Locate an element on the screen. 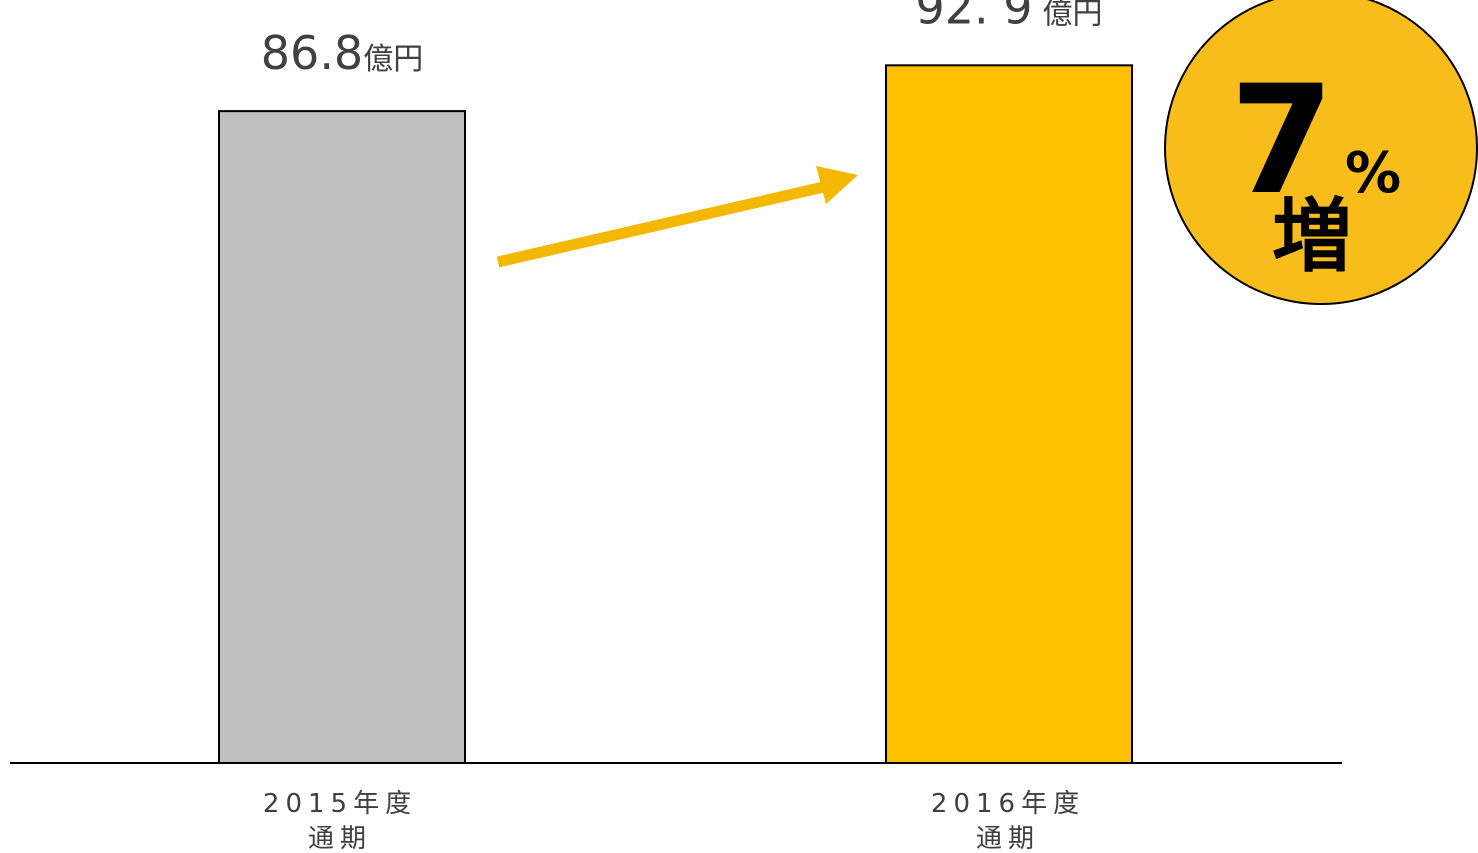  category-label-2015-line1: 2015年度 is located at coordinates (340, 804).